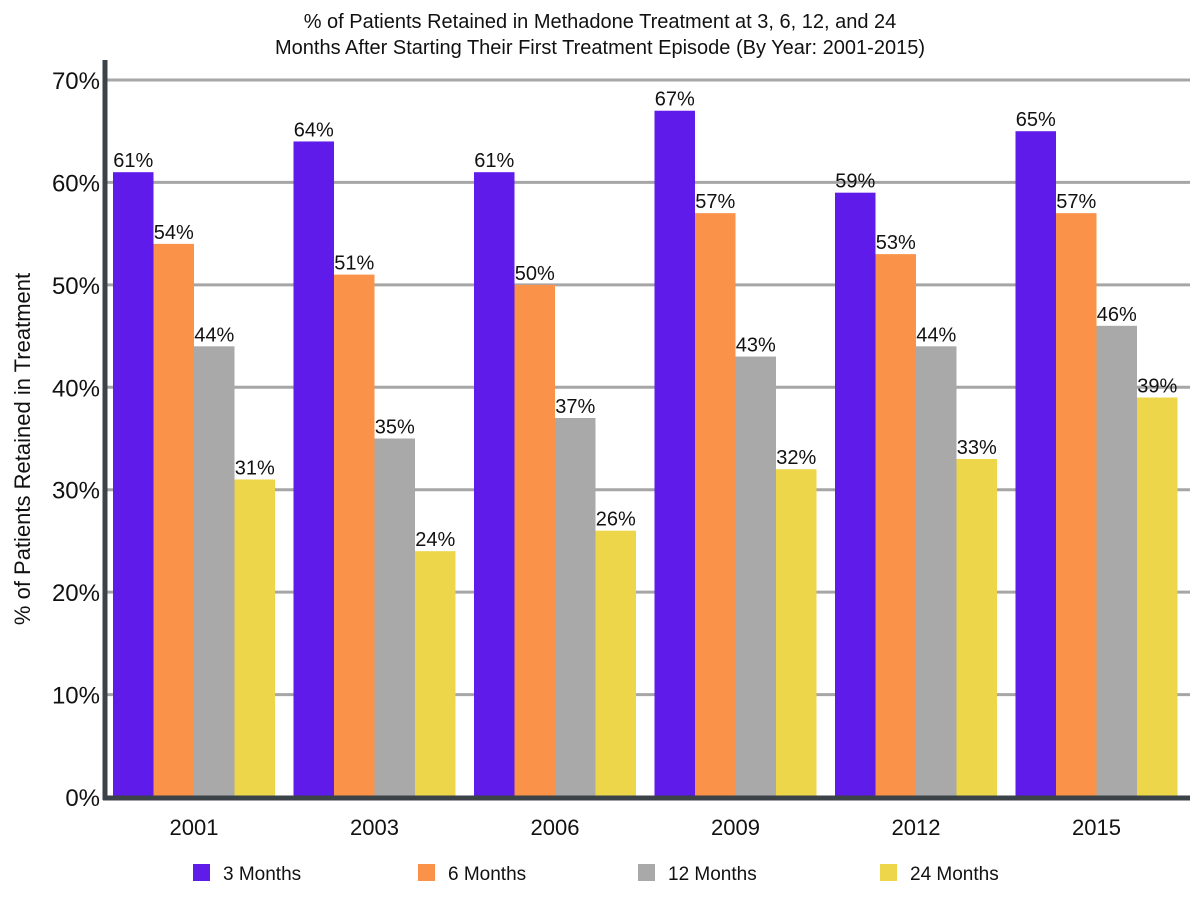 Image resolution: width=1200 pixels, height=900 pixels. What do you see at coordinates (712, 874) in the screenshot?
I see `legend-label: 12 Months` at bounding box center [712, 874].